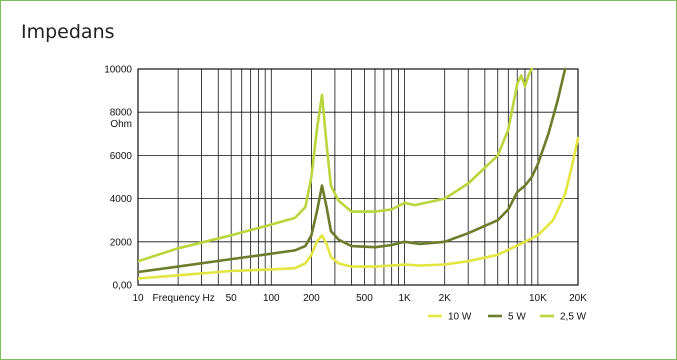  Describe the element at coordinates (121, 199) in the screenshot. I see `y-tick-label: 4000` at that location.